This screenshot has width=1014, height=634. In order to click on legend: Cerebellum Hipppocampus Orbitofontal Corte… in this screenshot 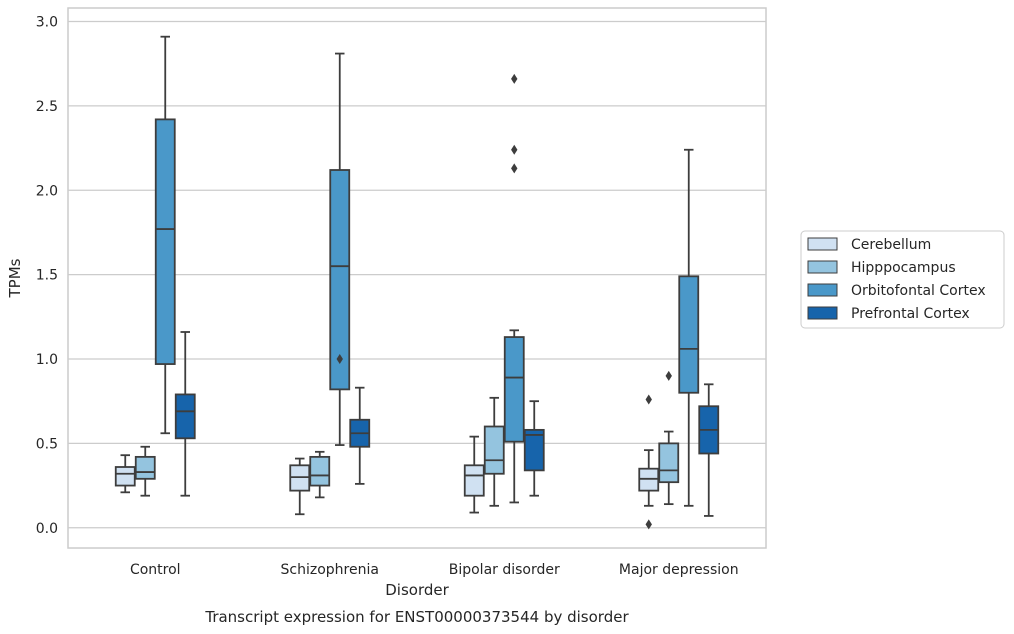, I will do `click(902, 279)`.